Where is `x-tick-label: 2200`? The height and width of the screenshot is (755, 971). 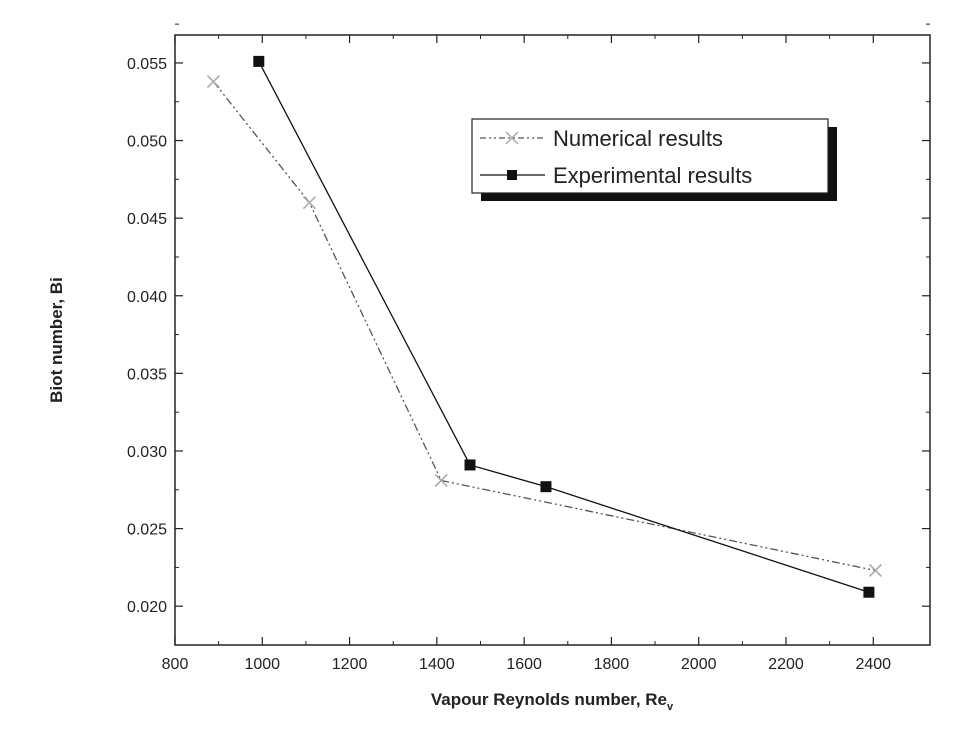 x-tick-label: 2200 is located at coordinates (786, 664).